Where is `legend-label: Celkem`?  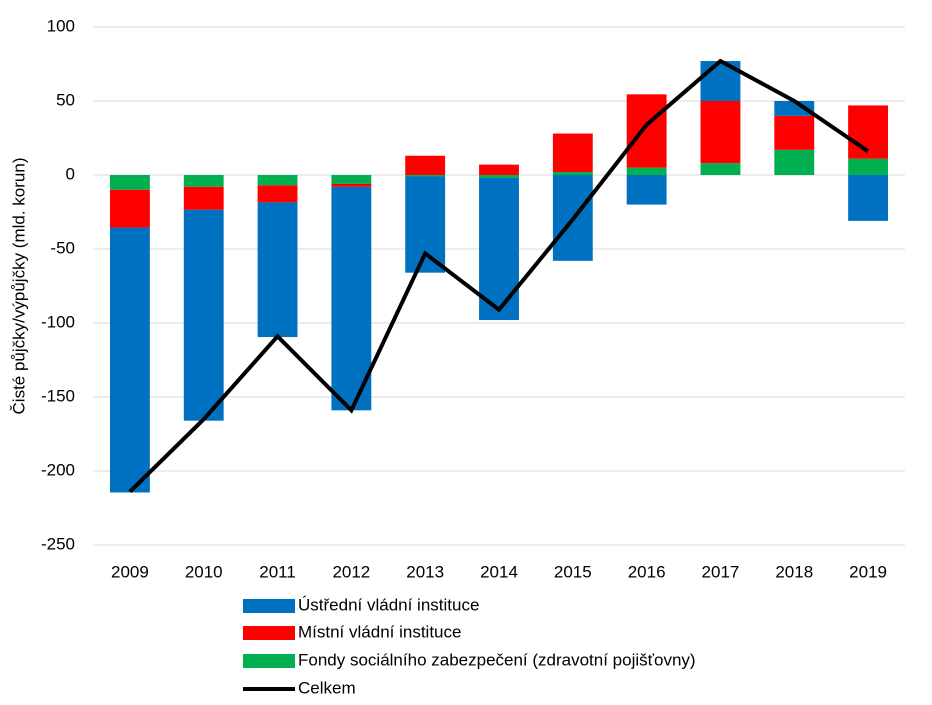
legend-label: Celkem is located at coordinates (327, 687).